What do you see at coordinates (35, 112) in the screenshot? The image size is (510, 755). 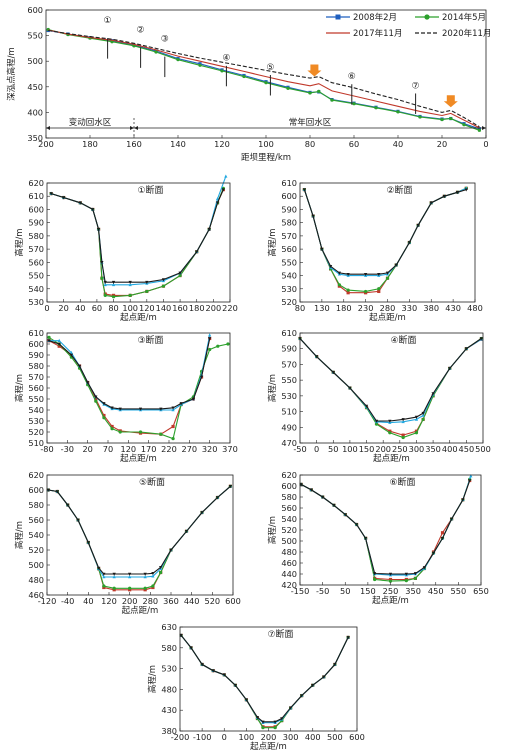 I see `y-tick-label: 400` at bounding box center [35, 112].